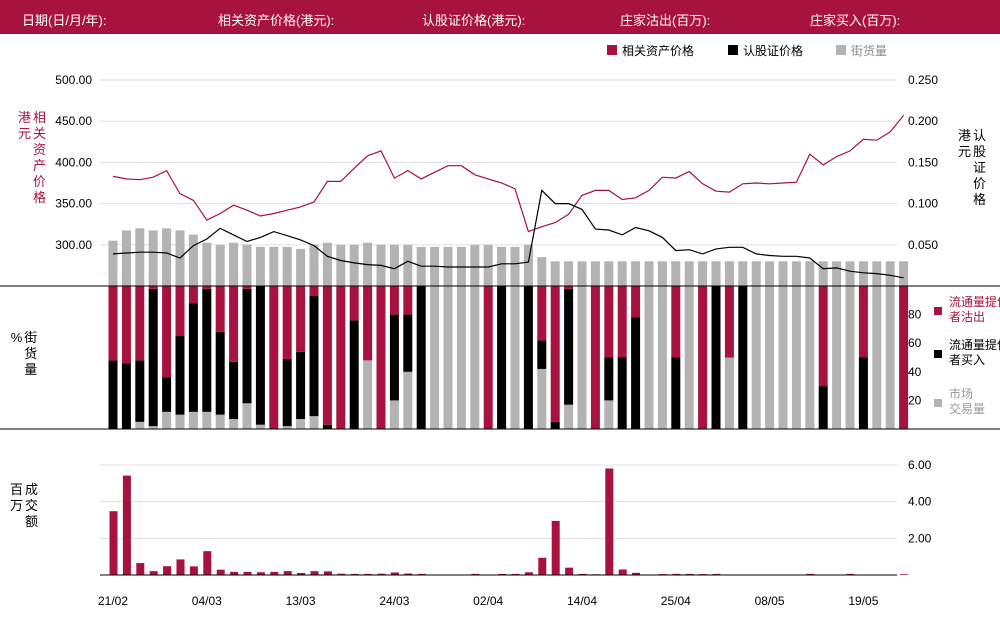 Image resolution: width=1000 pixels, height=620 pixels. Describe the element at coordinates (73, 80) in the screenshot. I see `left-tick-label: 500.00` at that location.